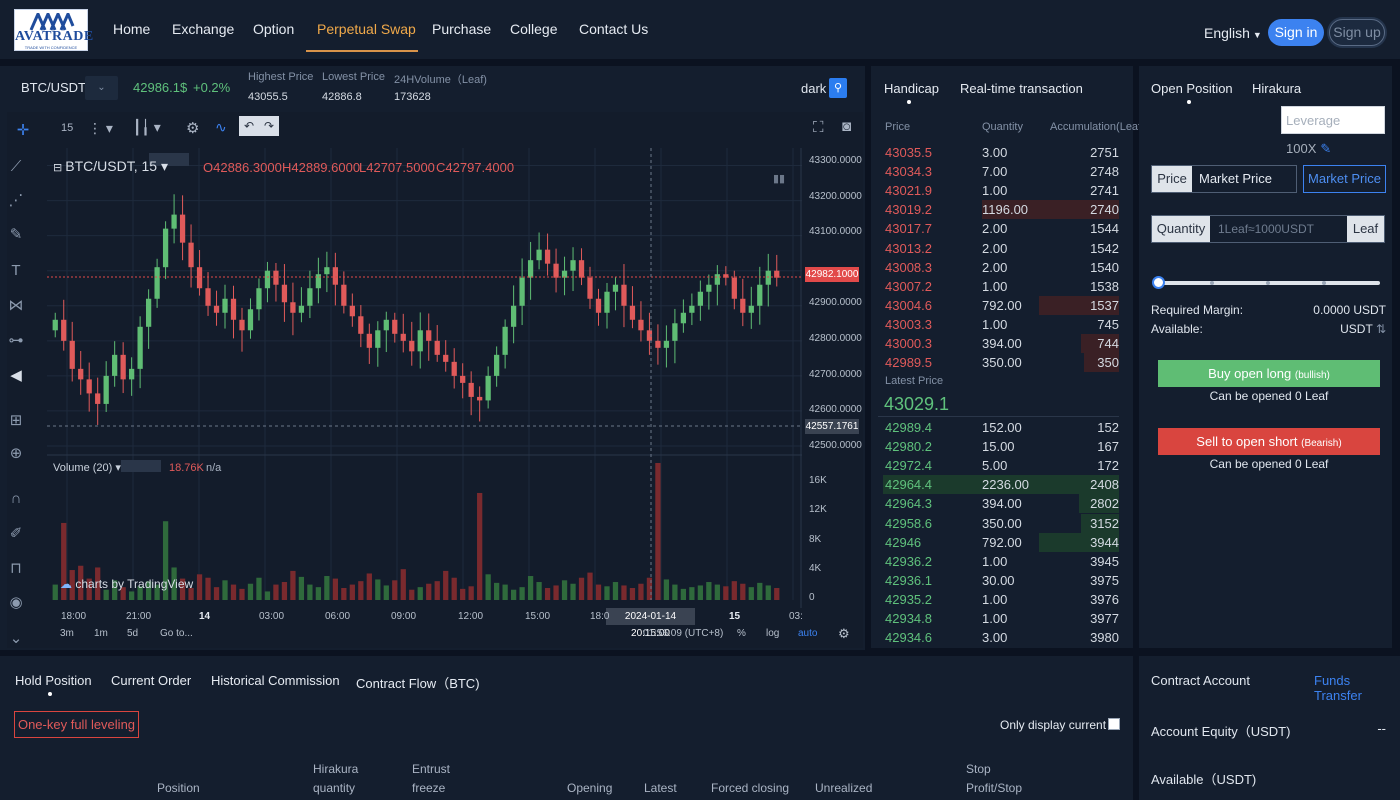 The height and width of the screenshot is (800, 1400). What do you see at coordinates (1001, 324) in the screenshot?
I see `ask-row: 43003.3 1.00 745` at bounding box center [1001, 324].